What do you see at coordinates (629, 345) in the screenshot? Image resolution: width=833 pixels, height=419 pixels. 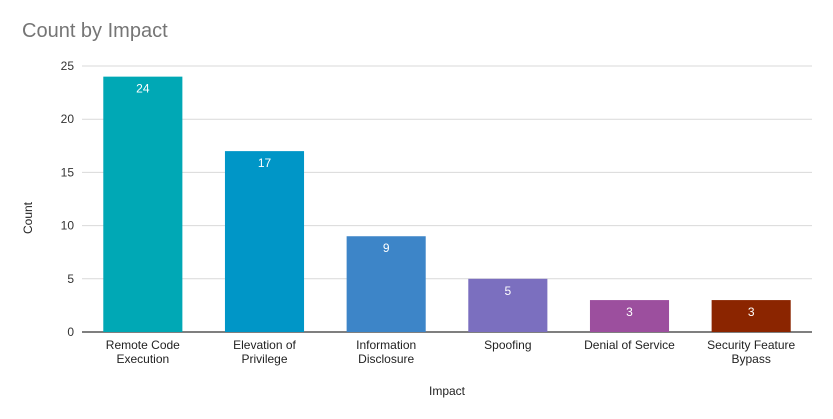 I see `x-tick-label: Denial of Service` at bounding box center [629, 345].